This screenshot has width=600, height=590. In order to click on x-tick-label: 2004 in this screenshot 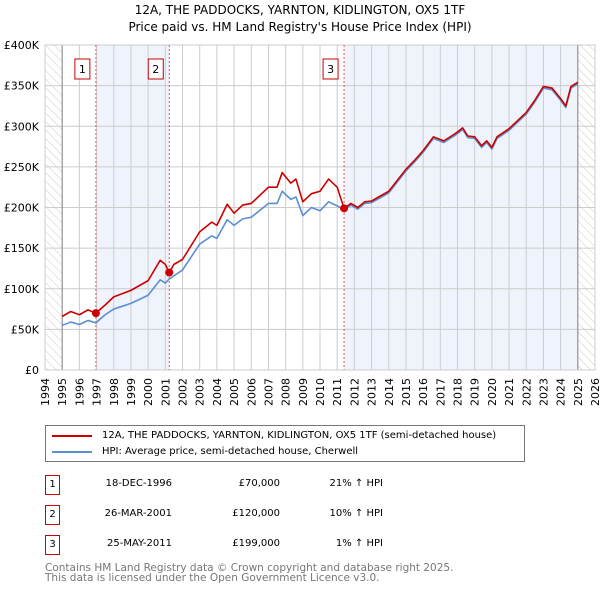, I will do `click(217, 392)`.